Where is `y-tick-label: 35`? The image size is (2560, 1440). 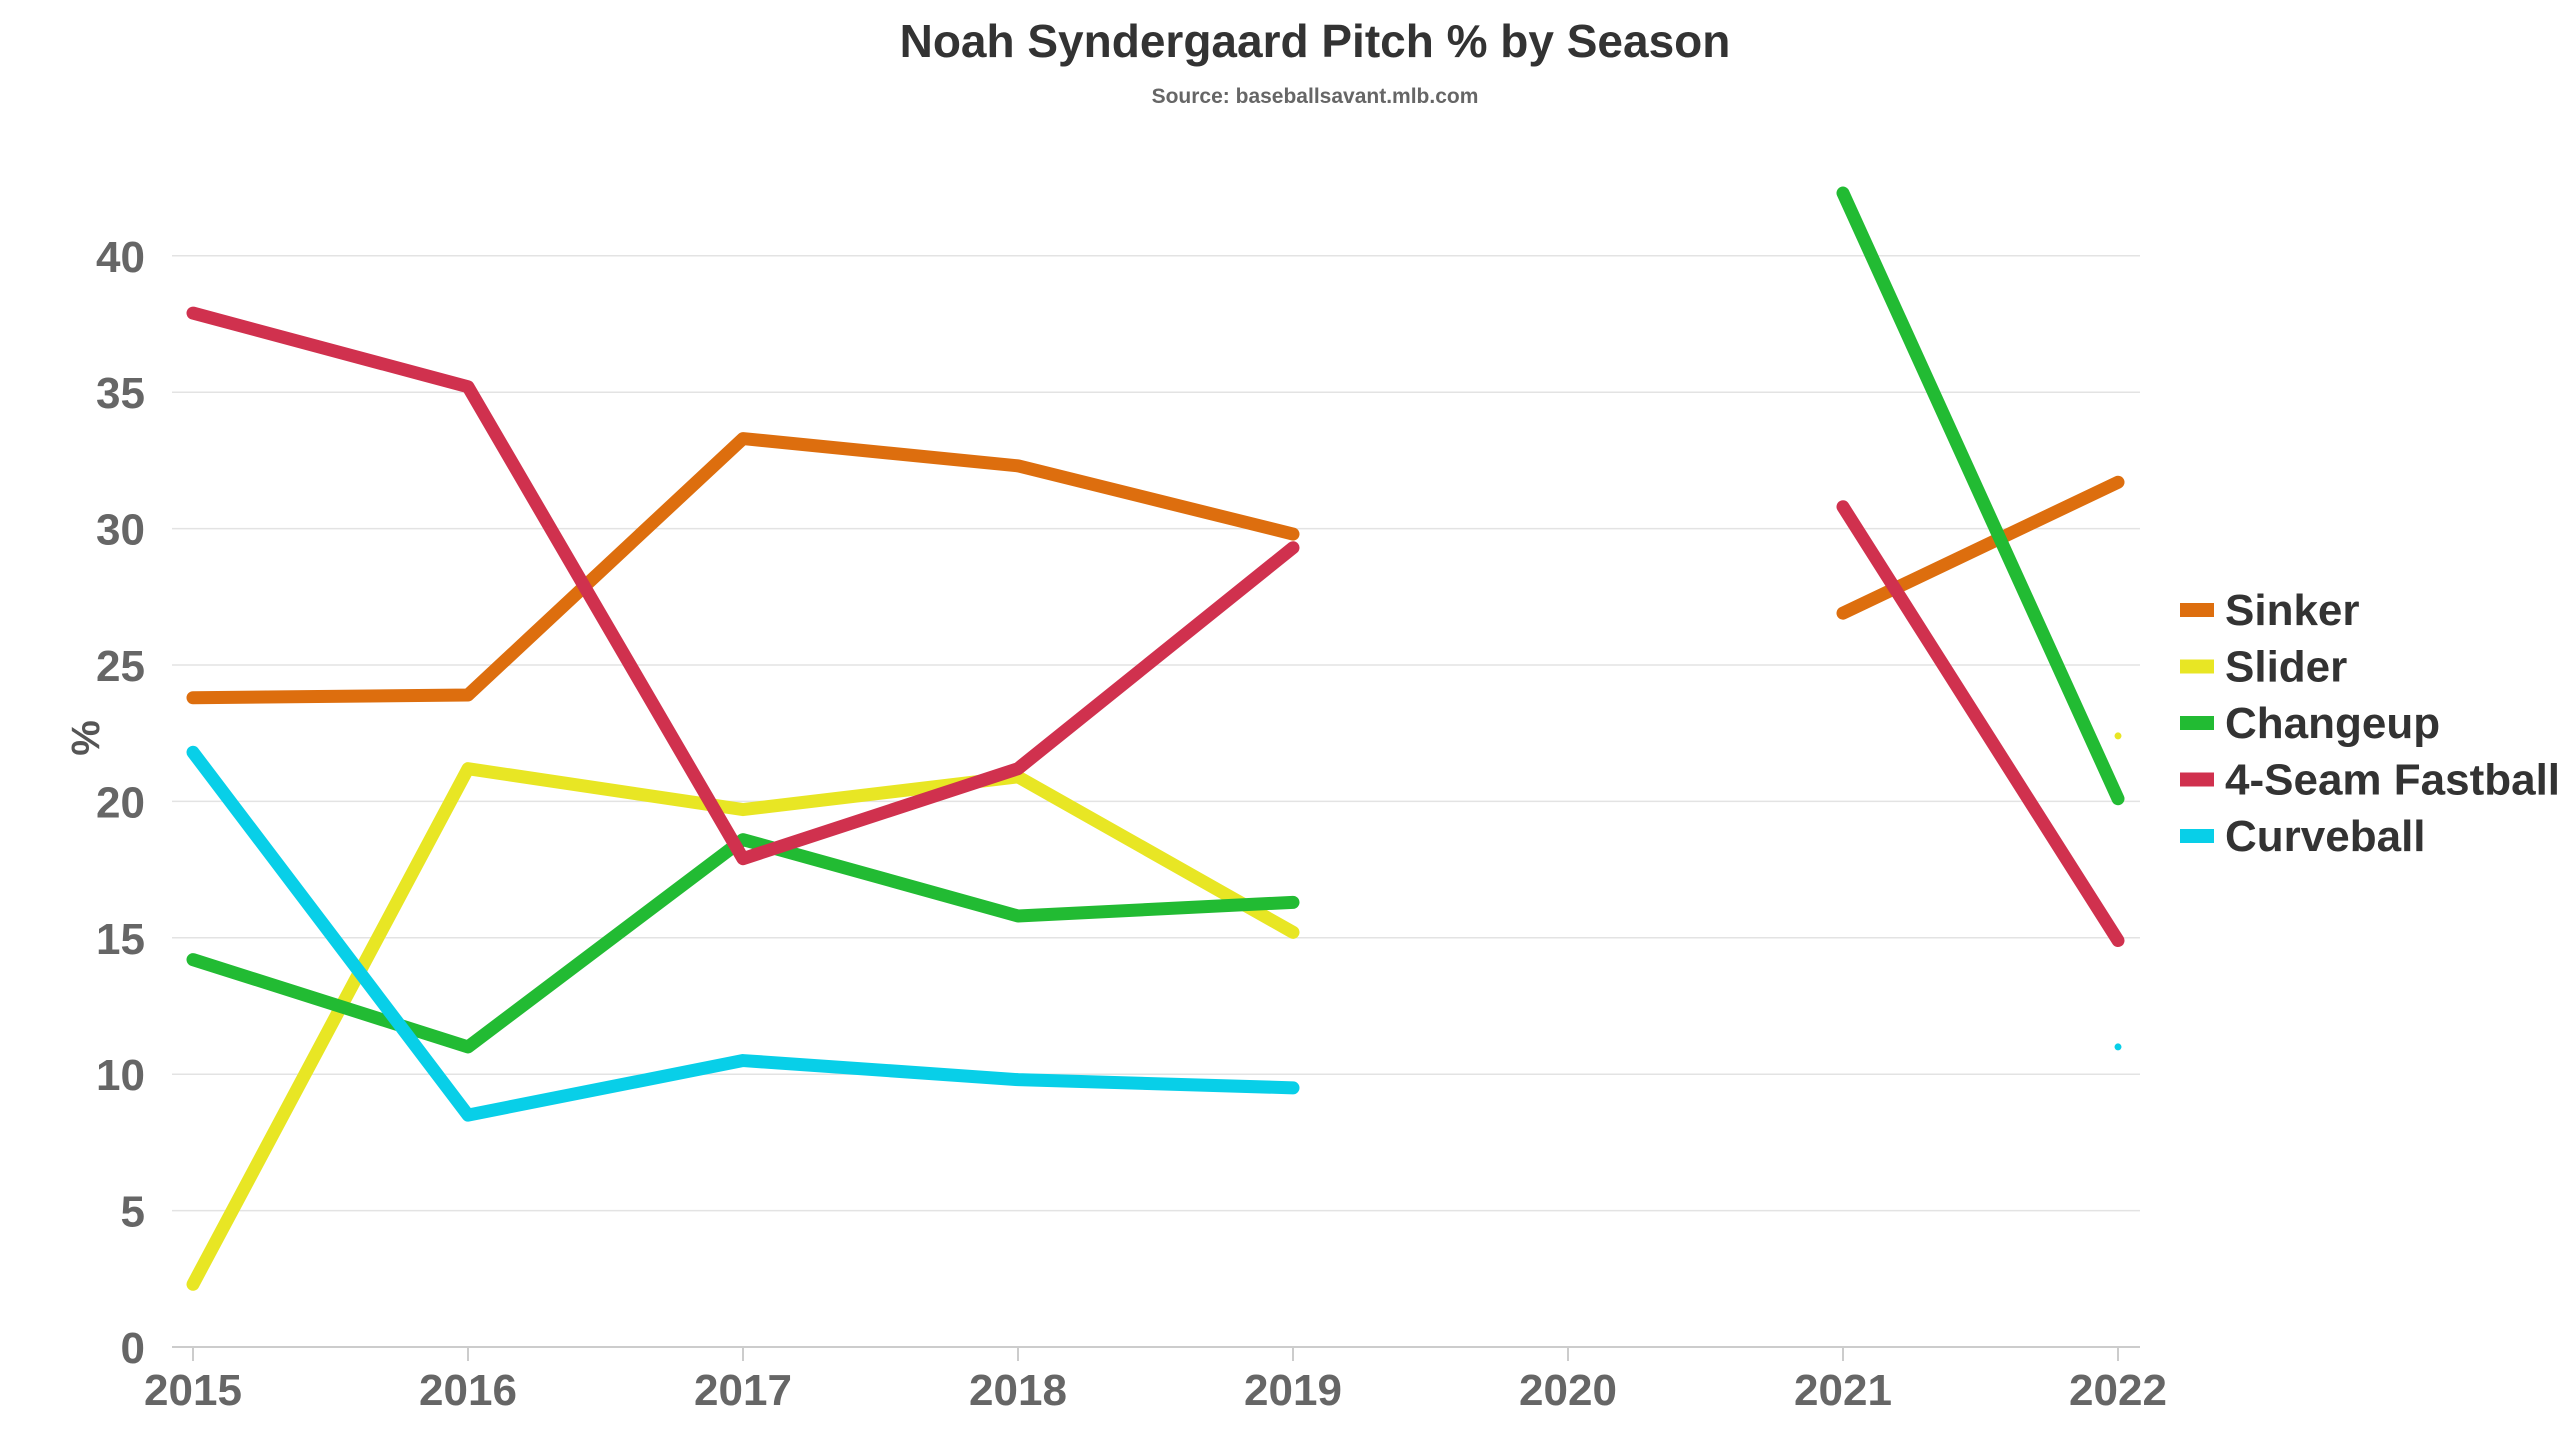
y-tick-label: 35 is located at coordinates (120, 393).